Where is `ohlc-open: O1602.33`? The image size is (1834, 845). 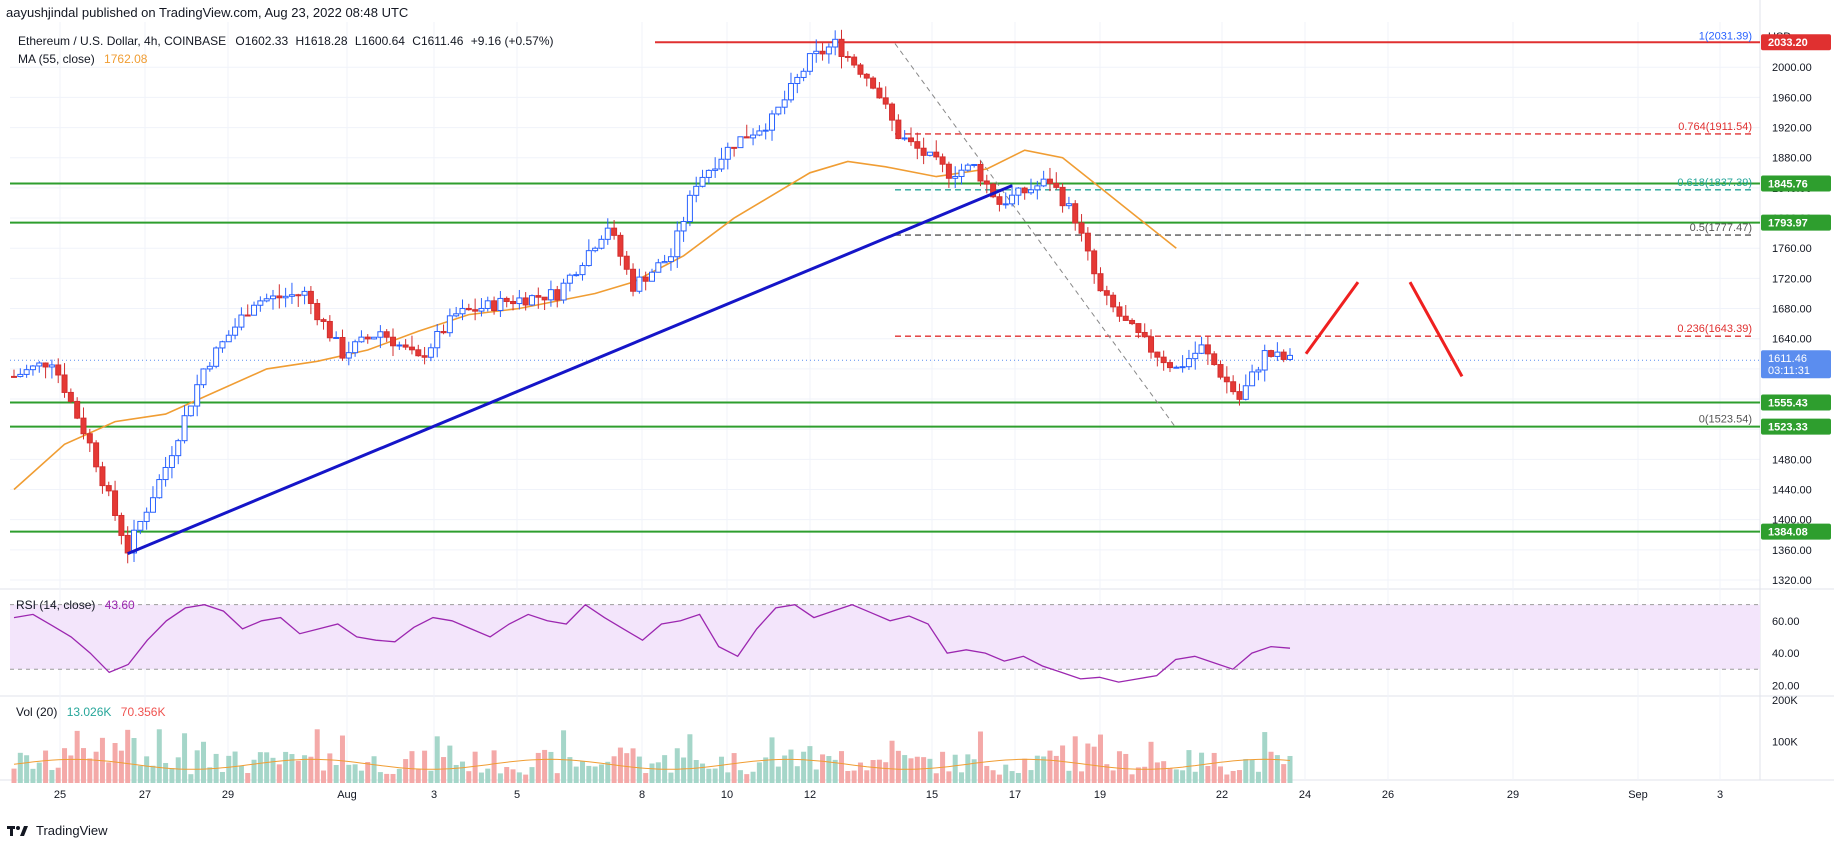
ohlc-open: O1602.33 is located at coordinates (262, 41).